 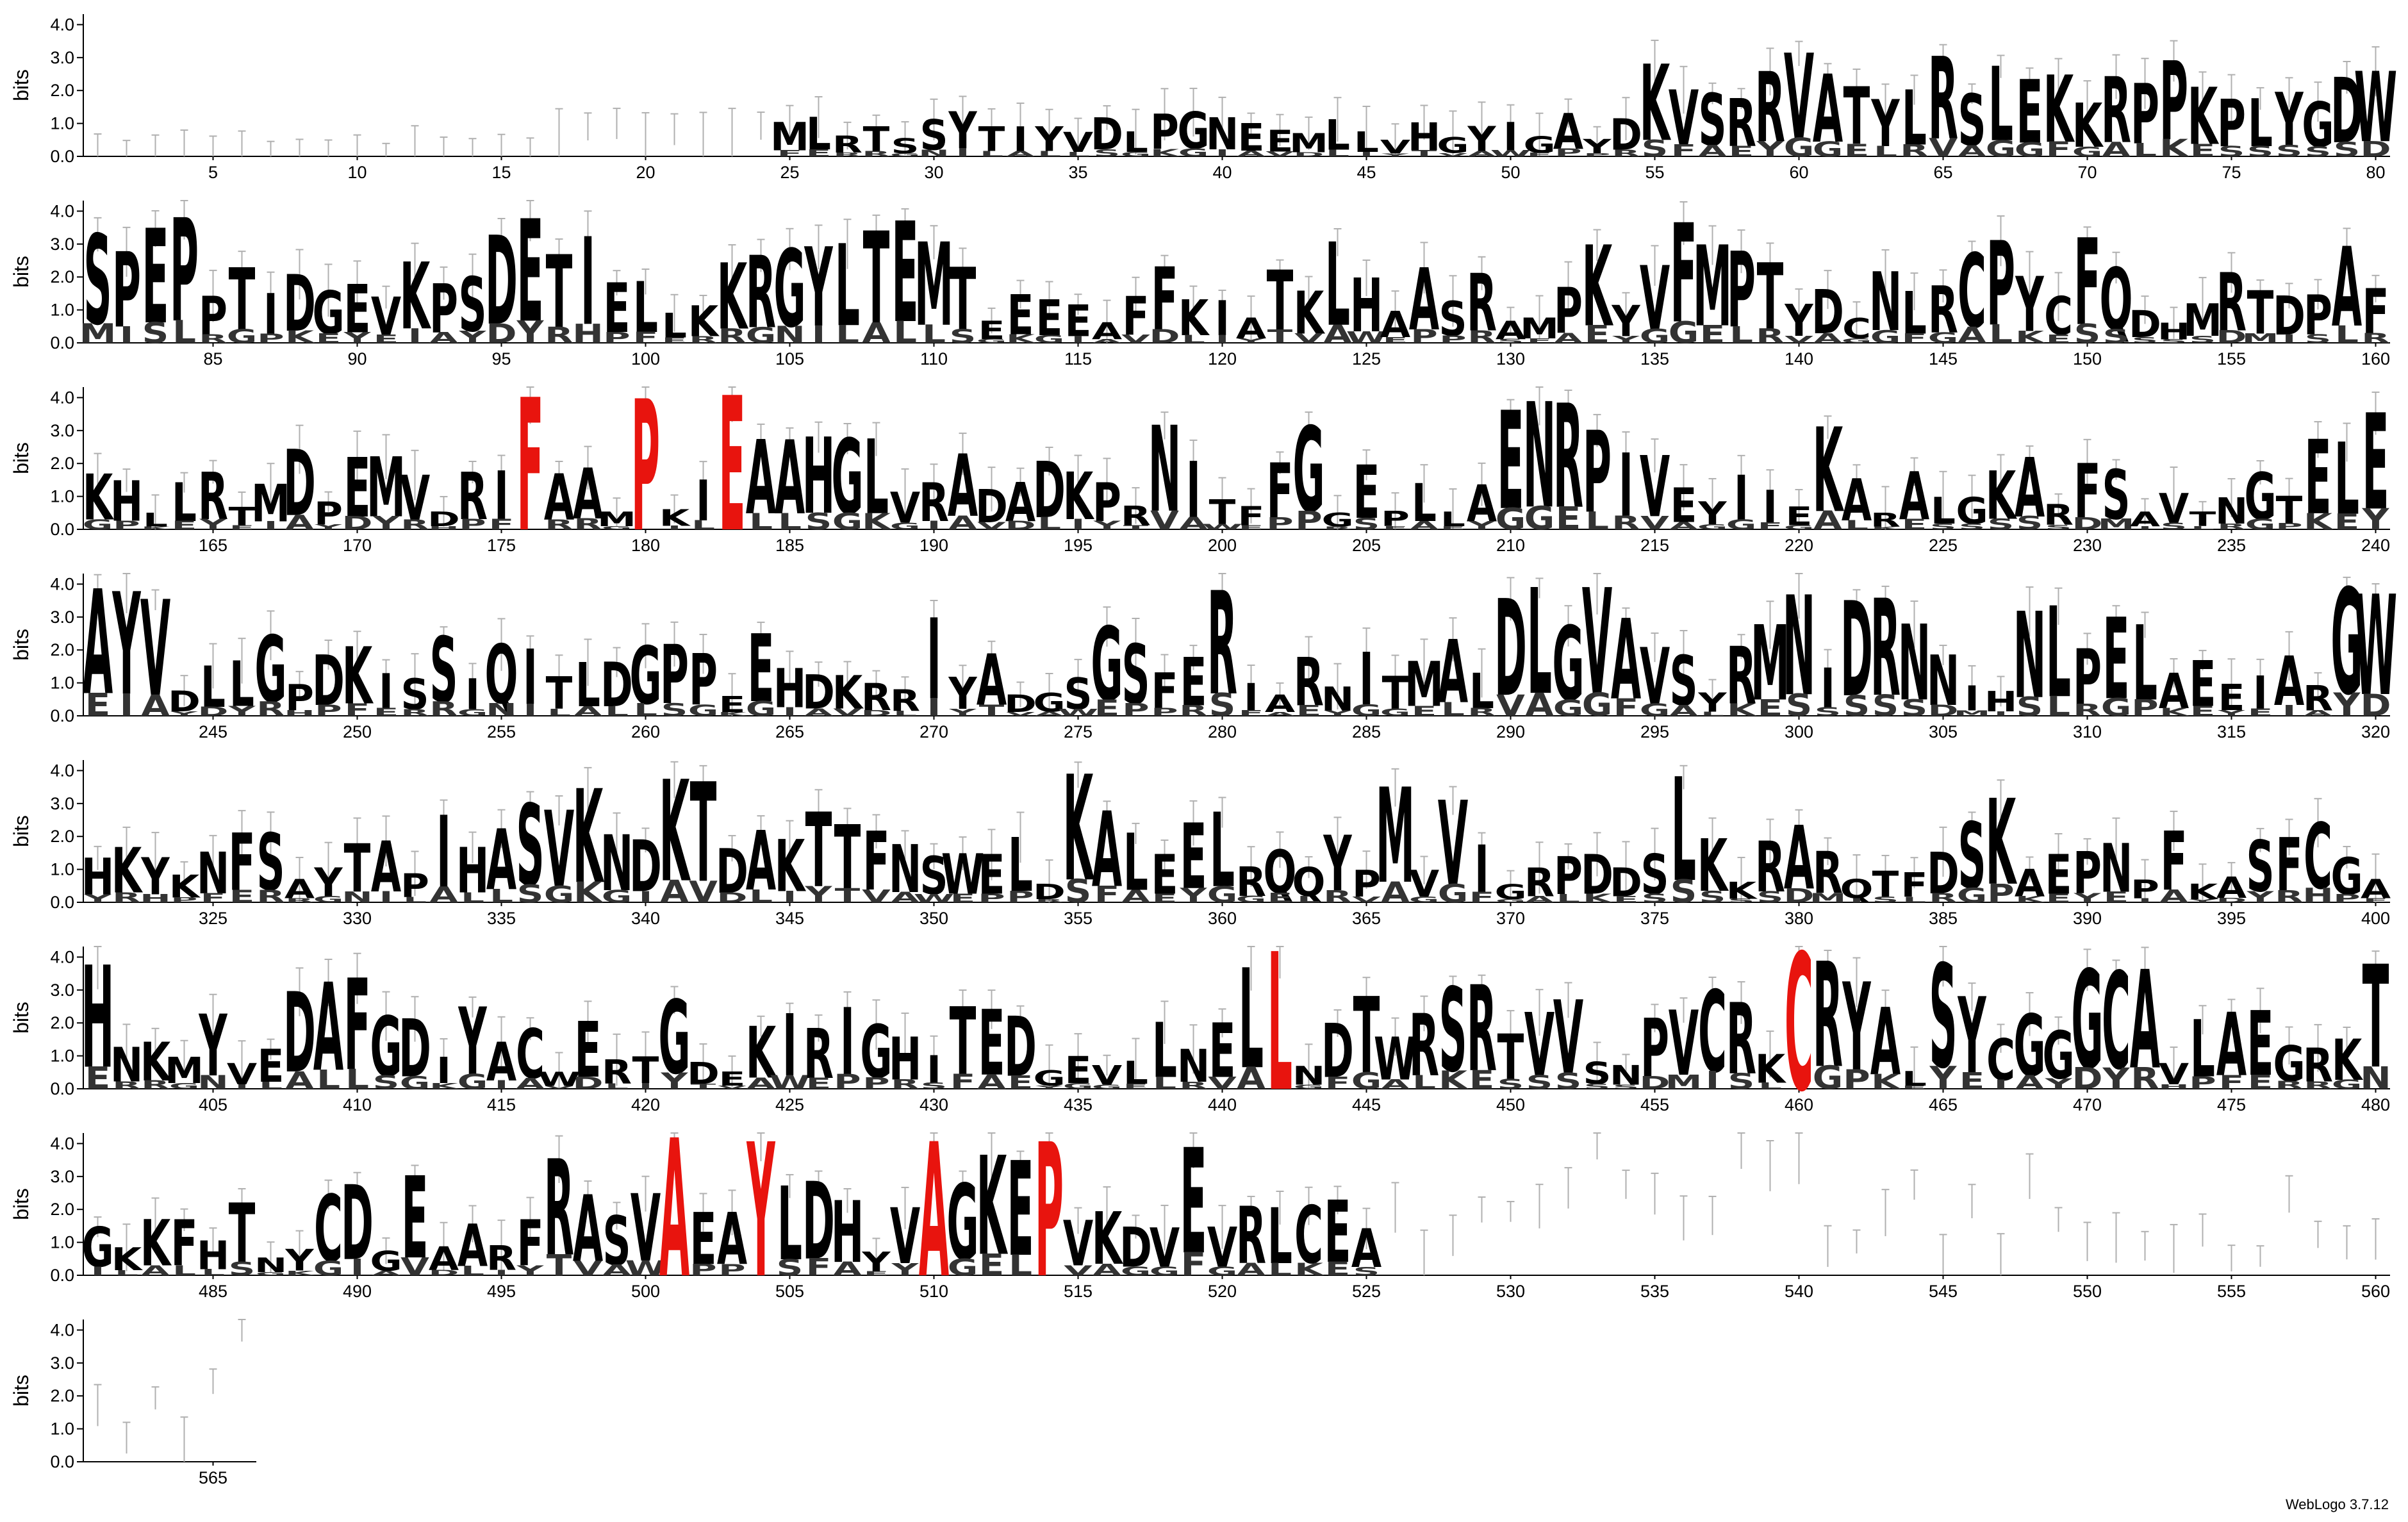 I want to click on residue-94: S, so click(x=473, y=306).